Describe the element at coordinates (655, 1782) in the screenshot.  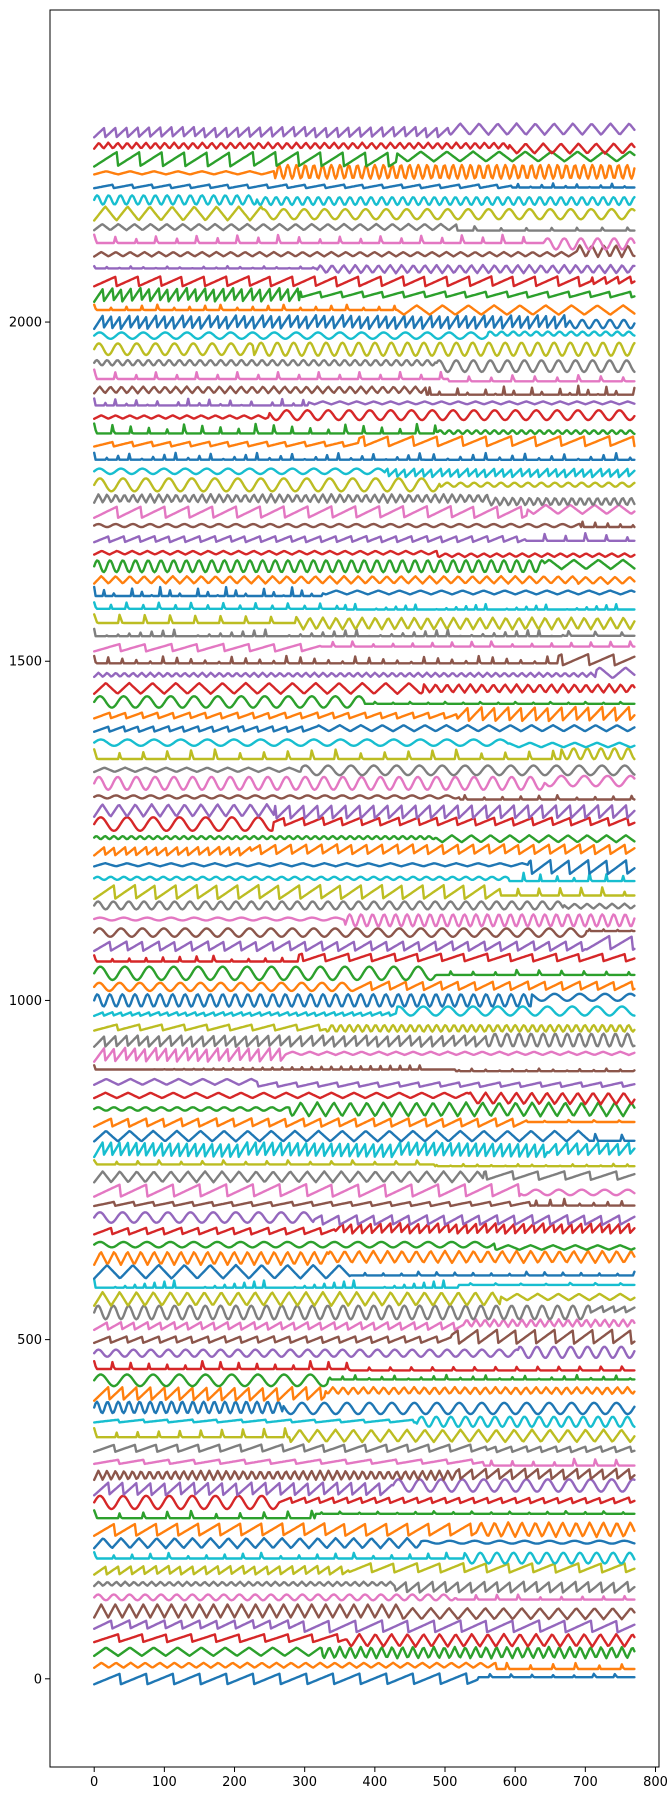
I see `x-tick-label: 800` at that location.